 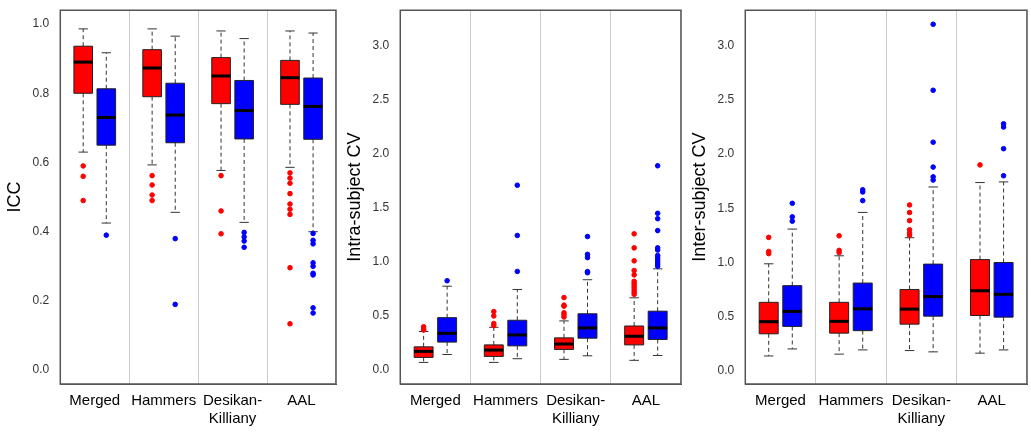 I want to click on y-tick-label: 0.4, so click(x=41, y=231).